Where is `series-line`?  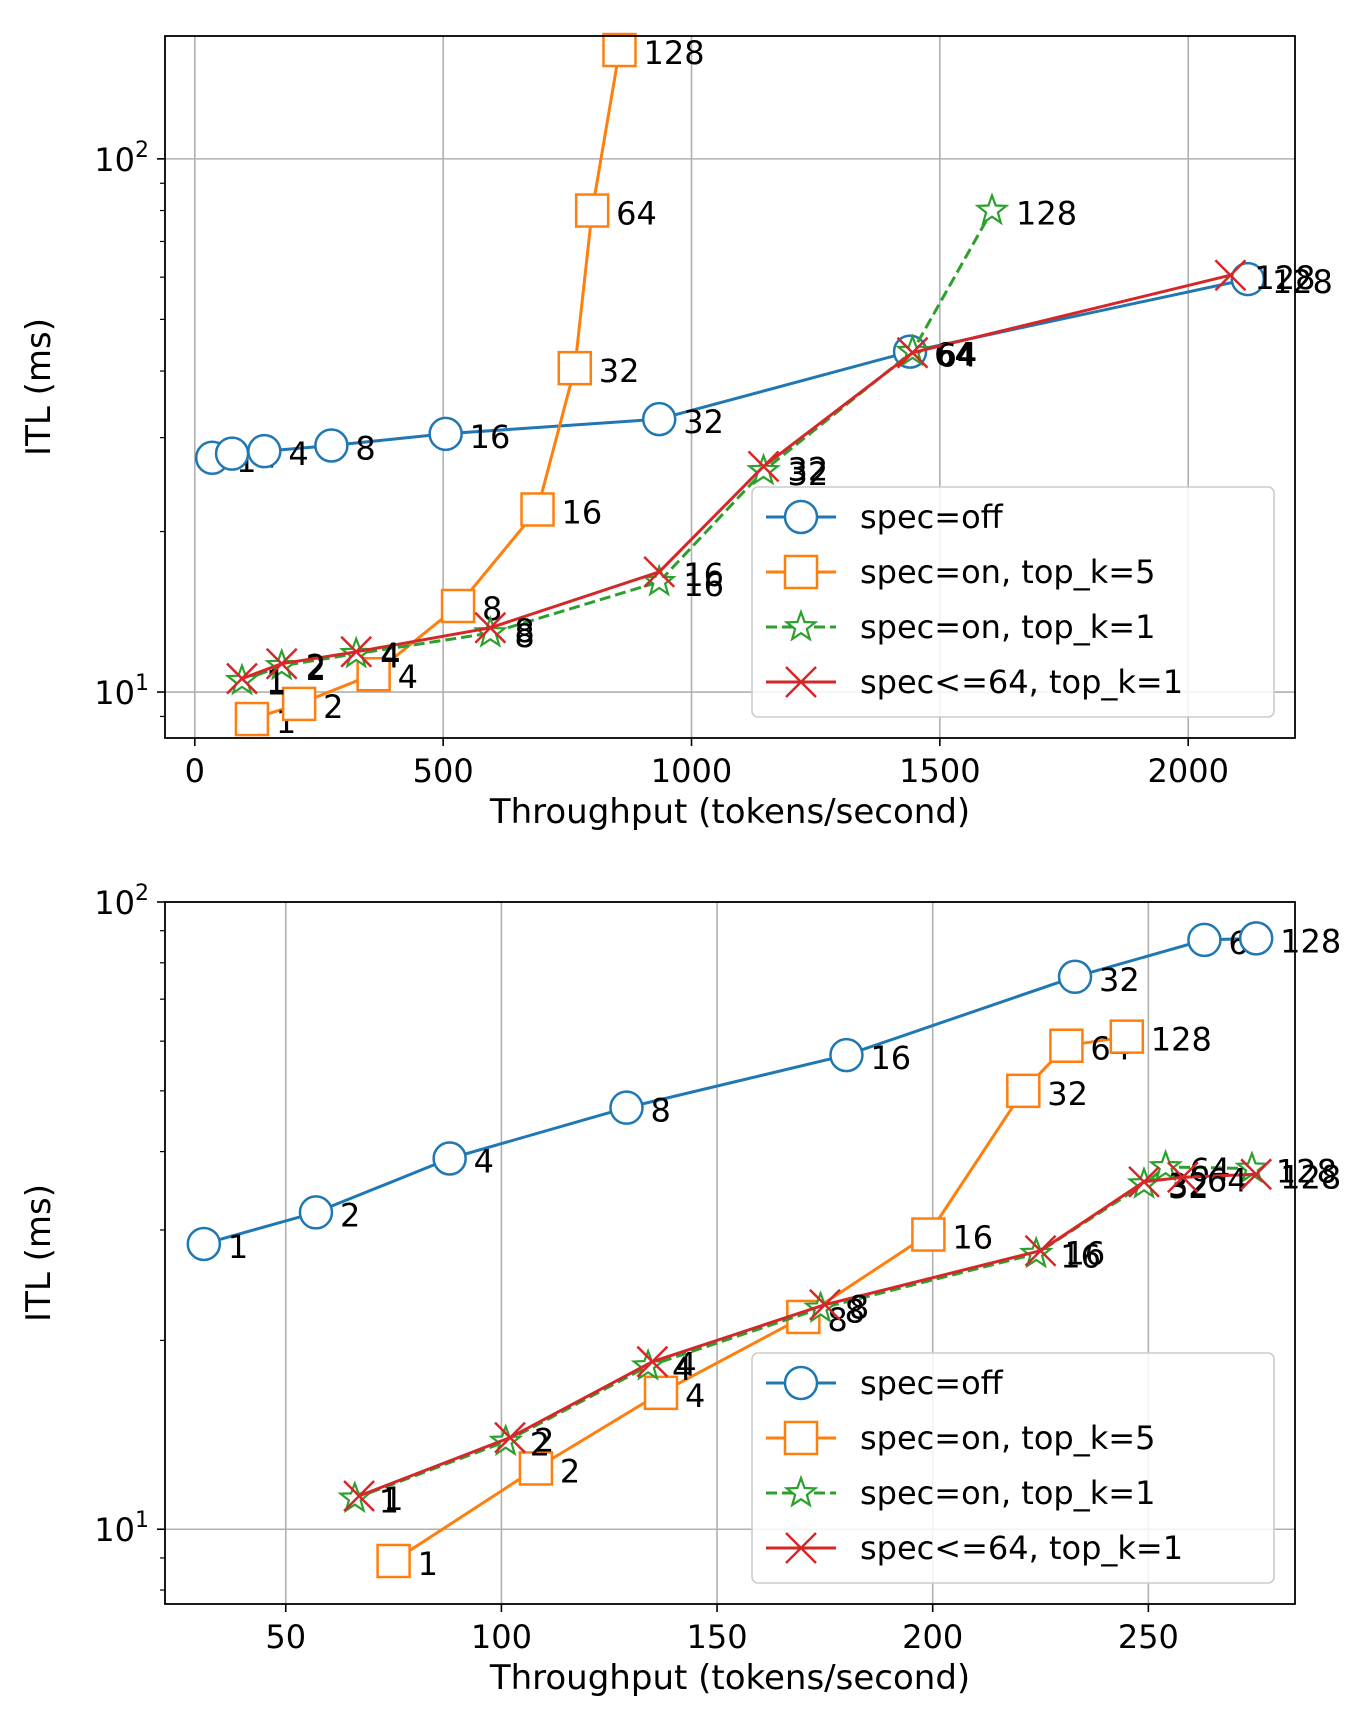
series-line is located at coordinates (807, 1335).